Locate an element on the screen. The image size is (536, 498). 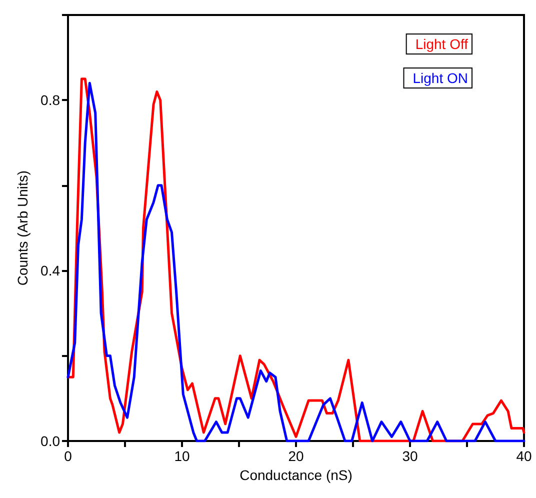
y-tick-label: 0.0 is located at coordinates (50, 441).